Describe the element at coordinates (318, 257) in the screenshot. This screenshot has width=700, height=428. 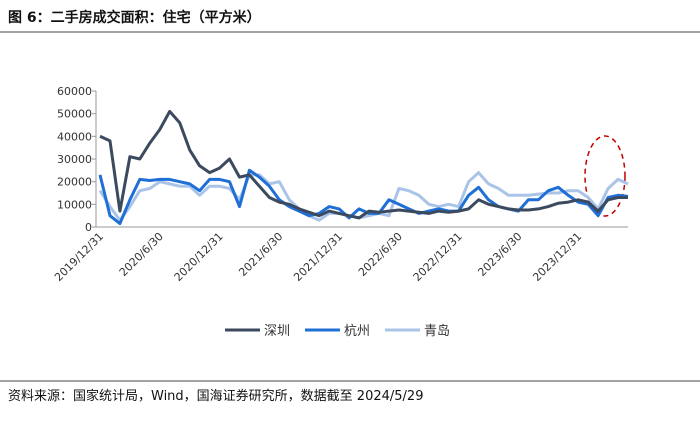
I see `x-tick-label: 2021/12/31` at that location.